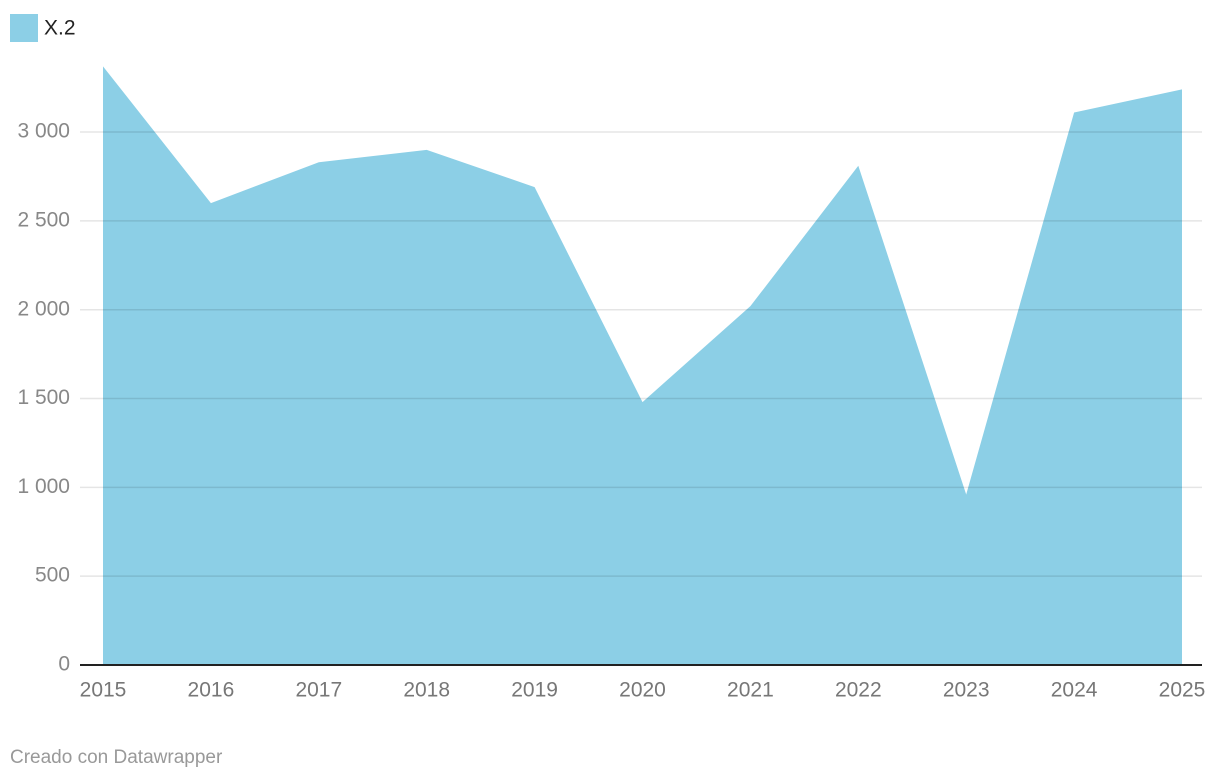  I want to click on x-tick-label: 2023, so click(966, 690).